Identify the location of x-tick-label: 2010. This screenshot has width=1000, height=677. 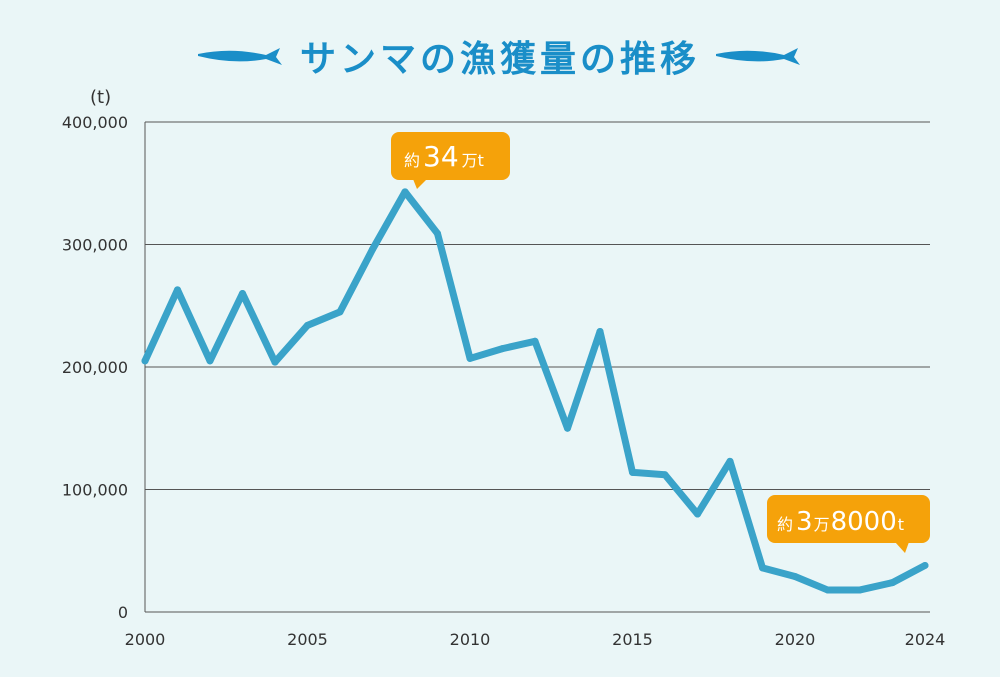
(470, 639).